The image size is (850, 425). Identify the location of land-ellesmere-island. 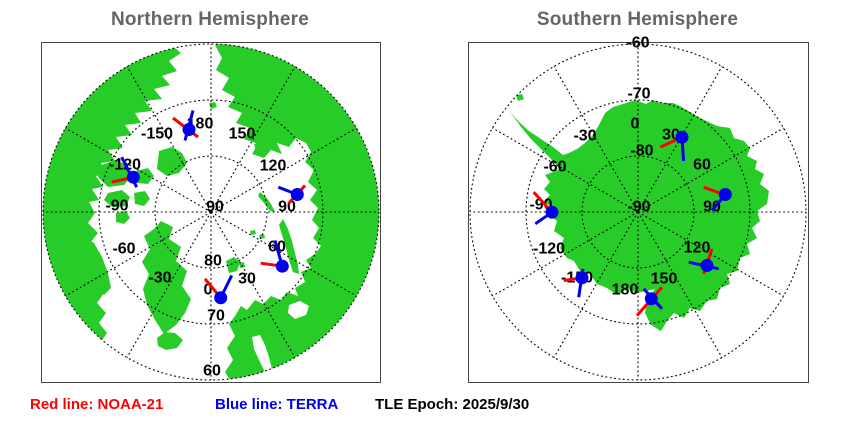
(172, 161).